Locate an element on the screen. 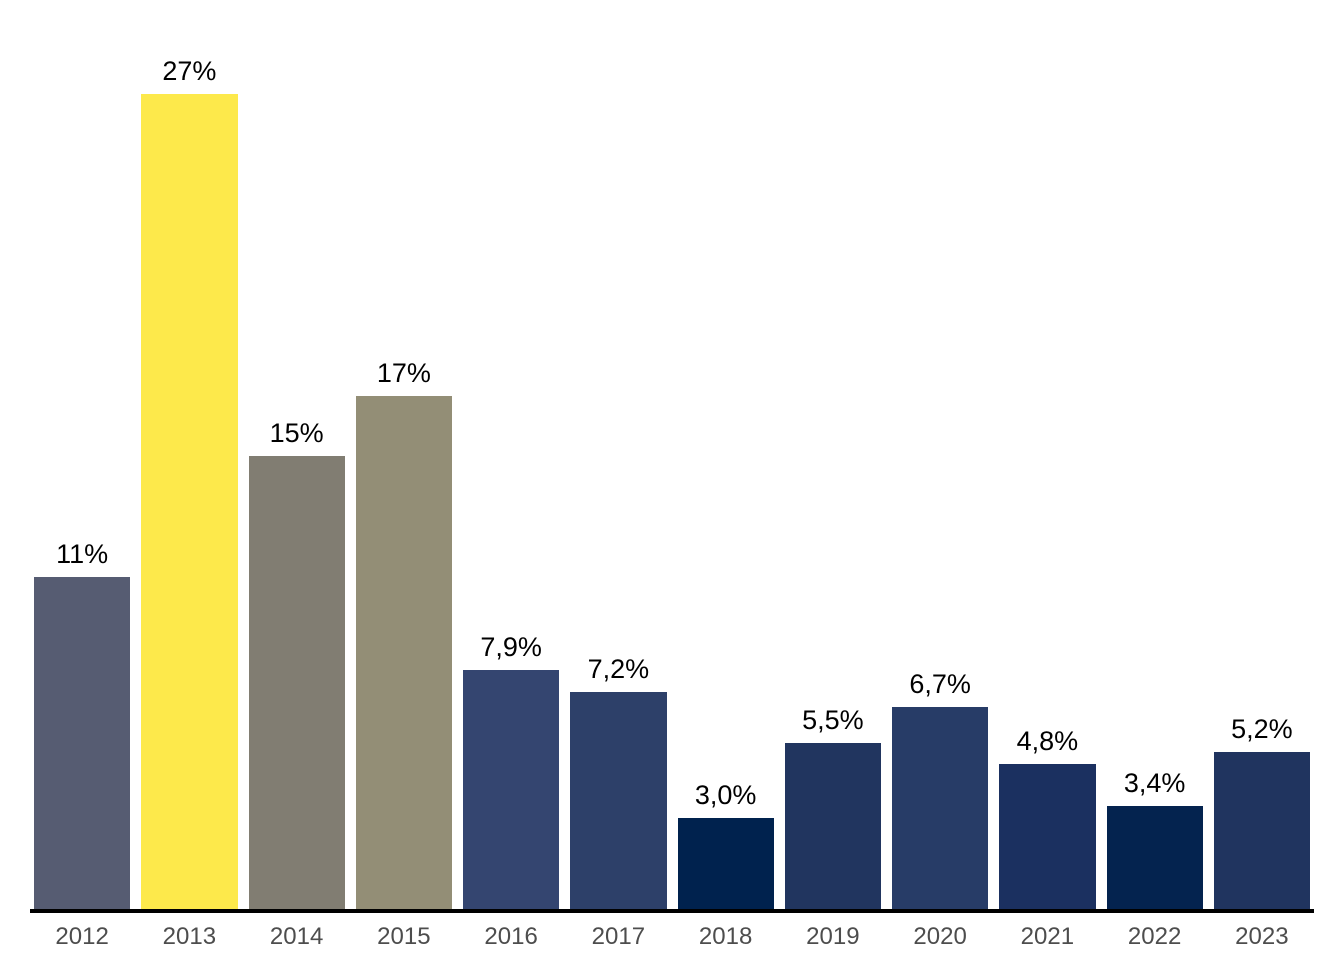 The image size is (1344, 960). x-tick-label: 2020 is located at coordinates (940, 936).